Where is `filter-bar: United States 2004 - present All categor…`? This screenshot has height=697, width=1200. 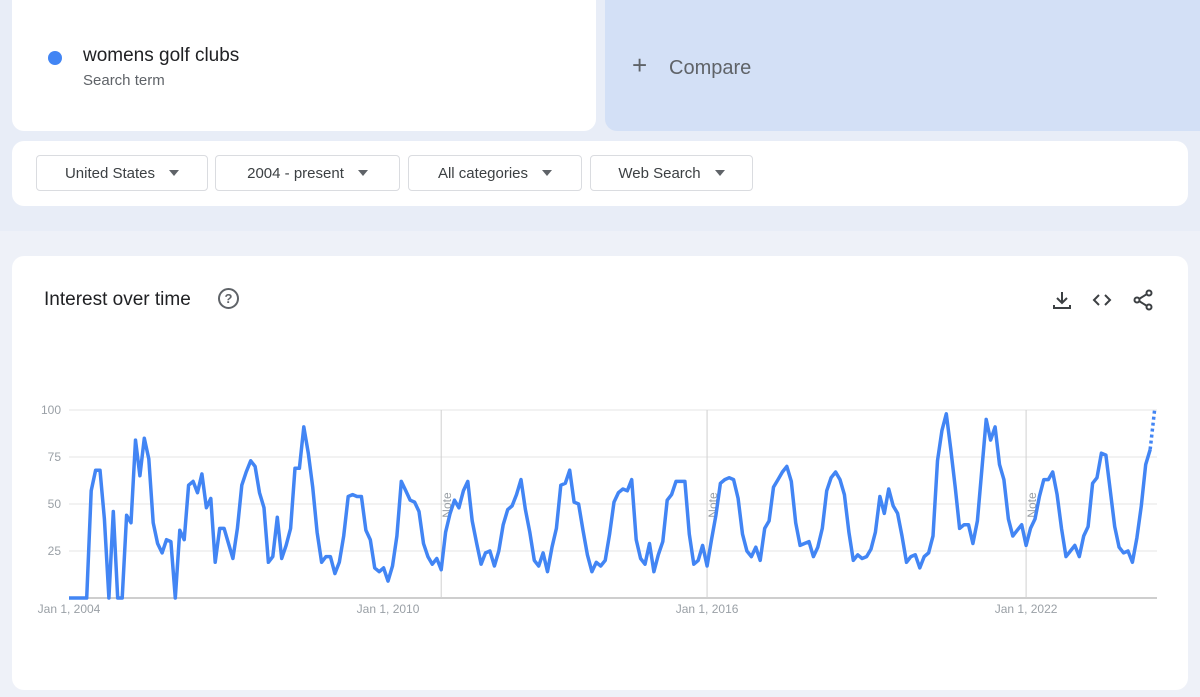 filter-bar: United States 2004 - present All categor… is located at coordinates (600, 173).